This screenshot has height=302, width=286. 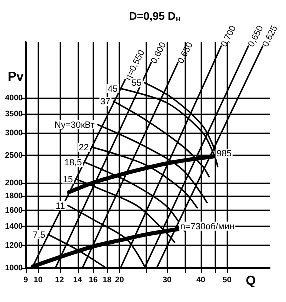 What do you see at coordinates (61, 205) in the screenshot?
I see `series-label: 11` at bounding box center [61, 205].